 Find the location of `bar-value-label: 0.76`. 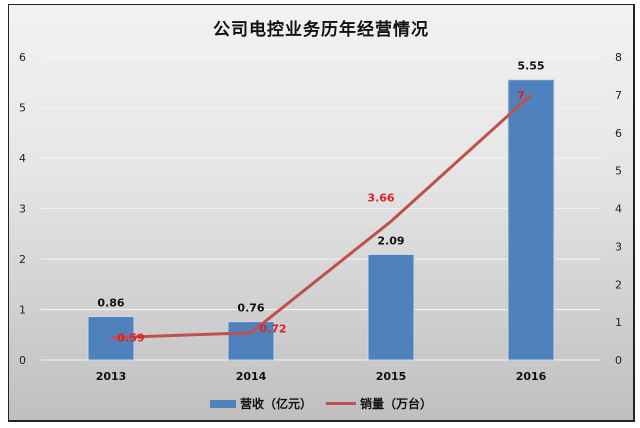

bar-value-label: 0.76 is located at coordinates (250, 308).